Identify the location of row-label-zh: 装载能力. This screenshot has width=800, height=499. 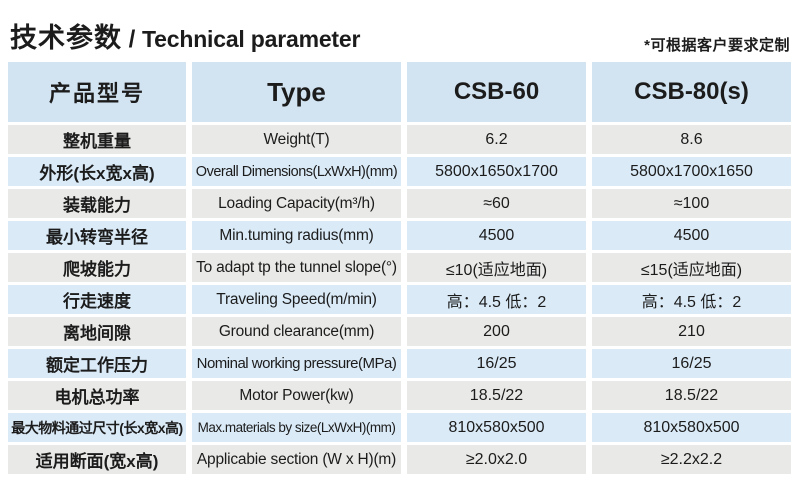
(97, 203).